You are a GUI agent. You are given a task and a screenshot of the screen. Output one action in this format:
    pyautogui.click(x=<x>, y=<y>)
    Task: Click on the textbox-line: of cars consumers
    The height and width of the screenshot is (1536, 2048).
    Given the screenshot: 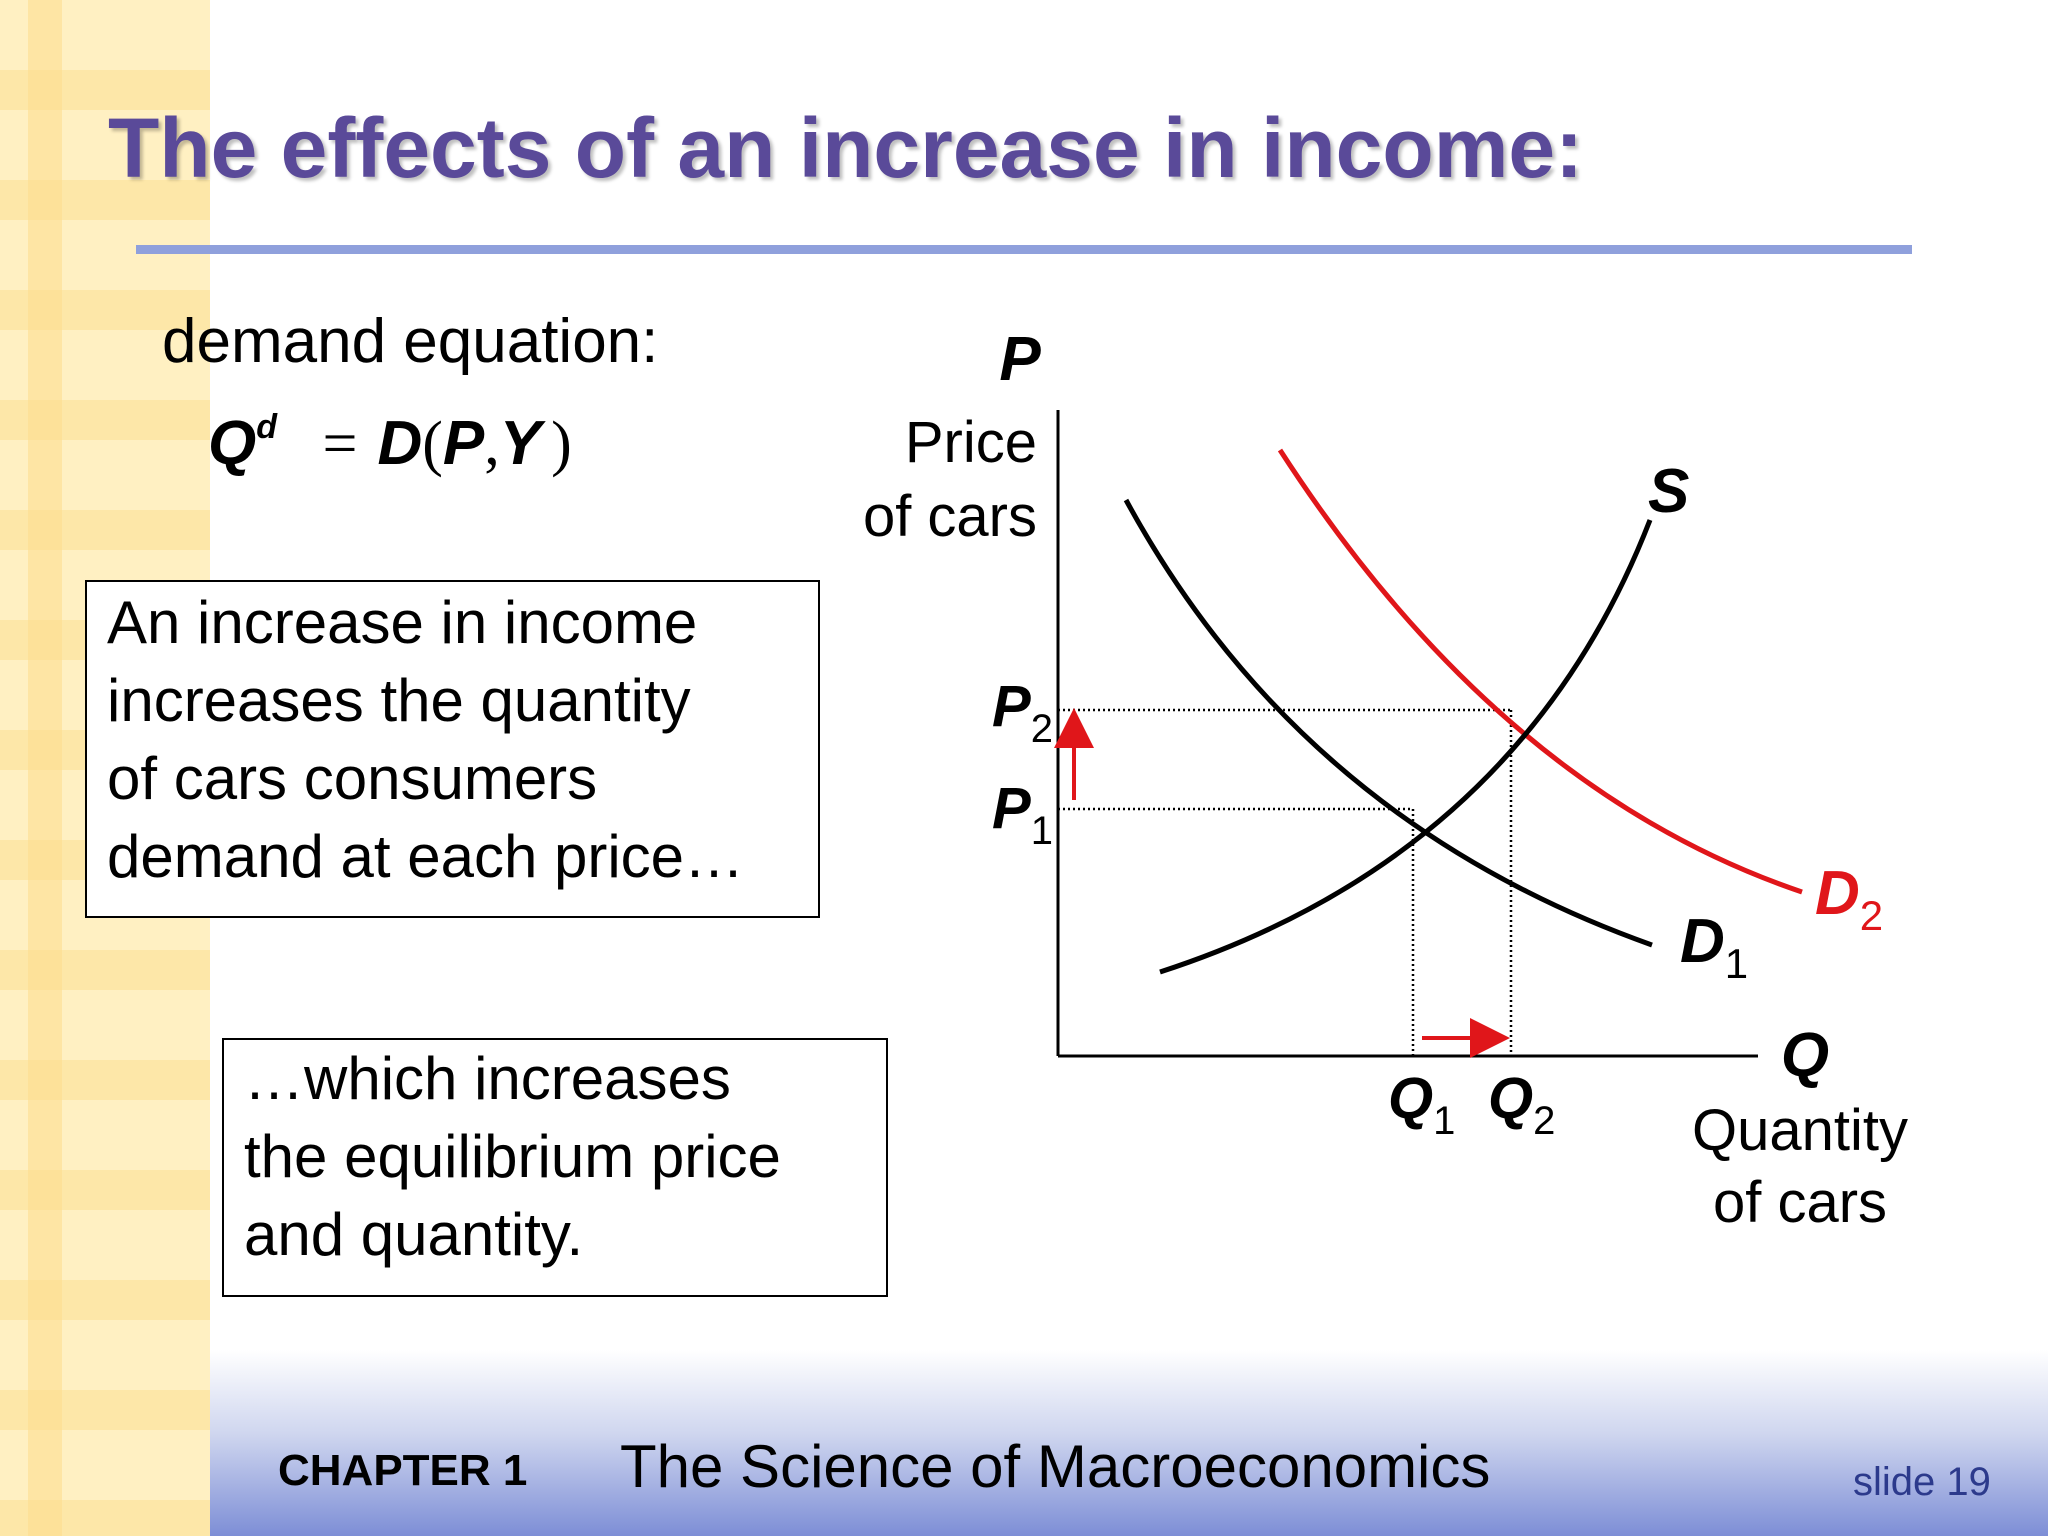 What is the action you would take?
    pyautogui.click(x=352, y=778)
    